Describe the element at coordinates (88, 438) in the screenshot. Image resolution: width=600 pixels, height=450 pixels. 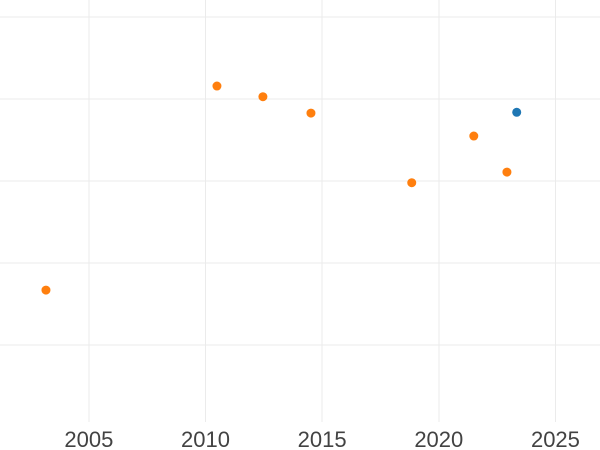
I see `x-tick-label-2005: 2005` at that location.